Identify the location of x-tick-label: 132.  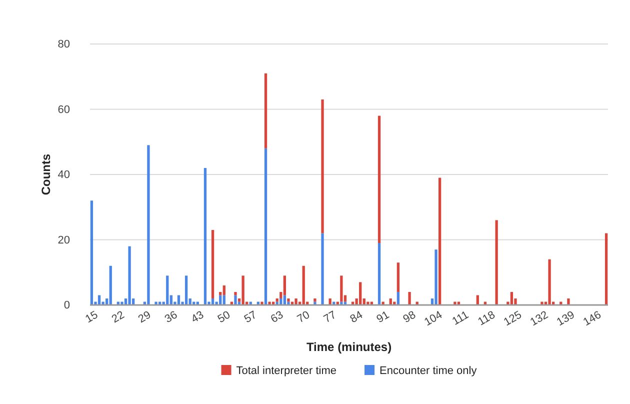
(539, 319).